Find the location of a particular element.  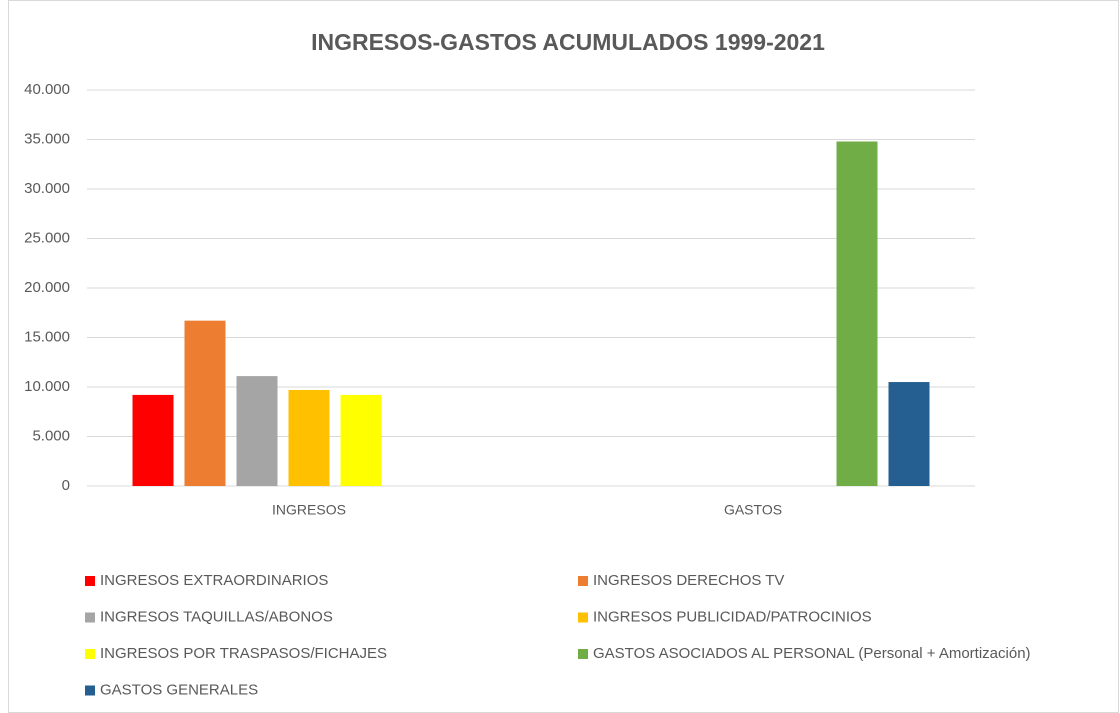

y-tick-label: 10.000 is located at coordinates (47, 386).